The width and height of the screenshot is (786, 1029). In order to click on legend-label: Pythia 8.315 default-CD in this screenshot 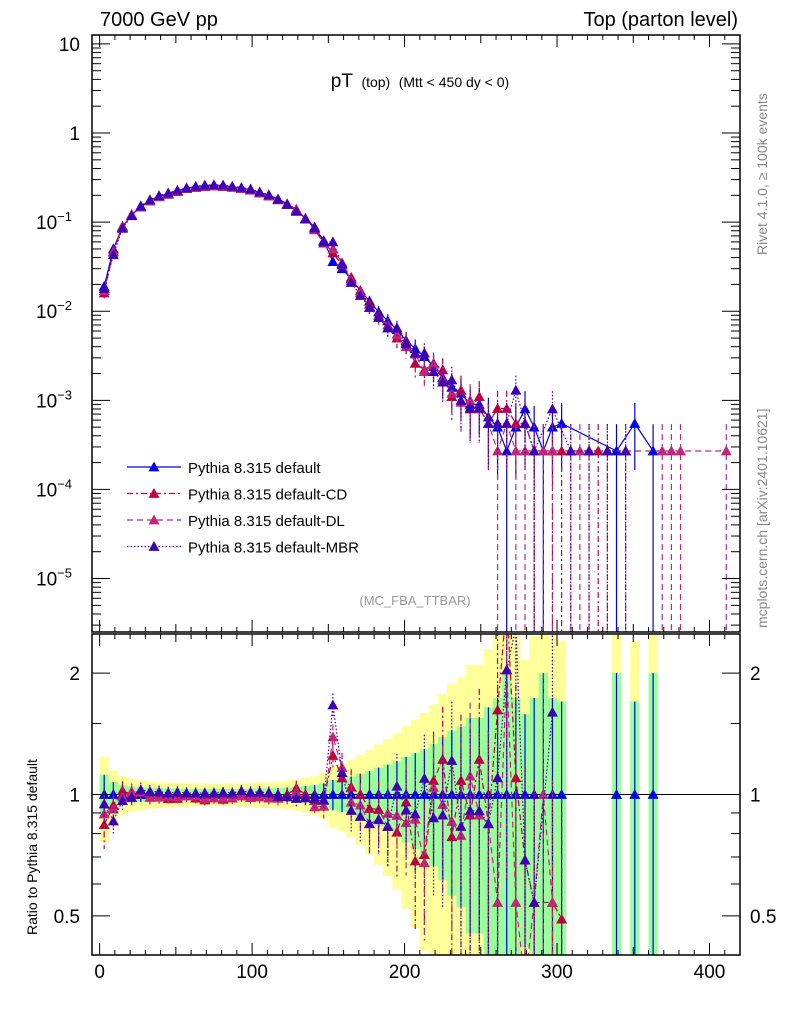, I will do `click(267, 495)`.